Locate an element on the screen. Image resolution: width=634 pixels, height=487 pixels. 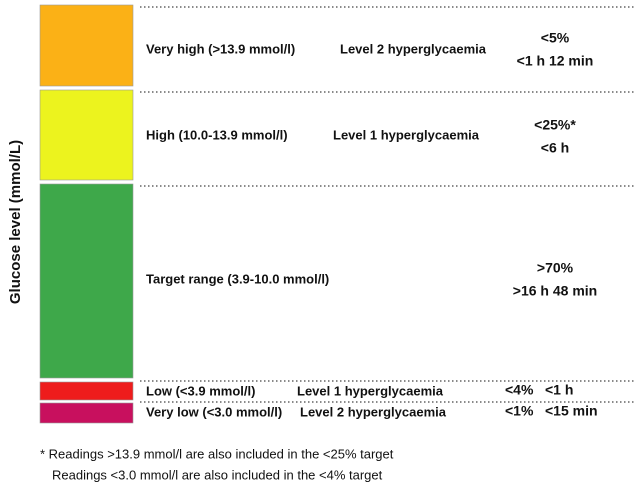
very-low-band is located at coordinates (86, 413).